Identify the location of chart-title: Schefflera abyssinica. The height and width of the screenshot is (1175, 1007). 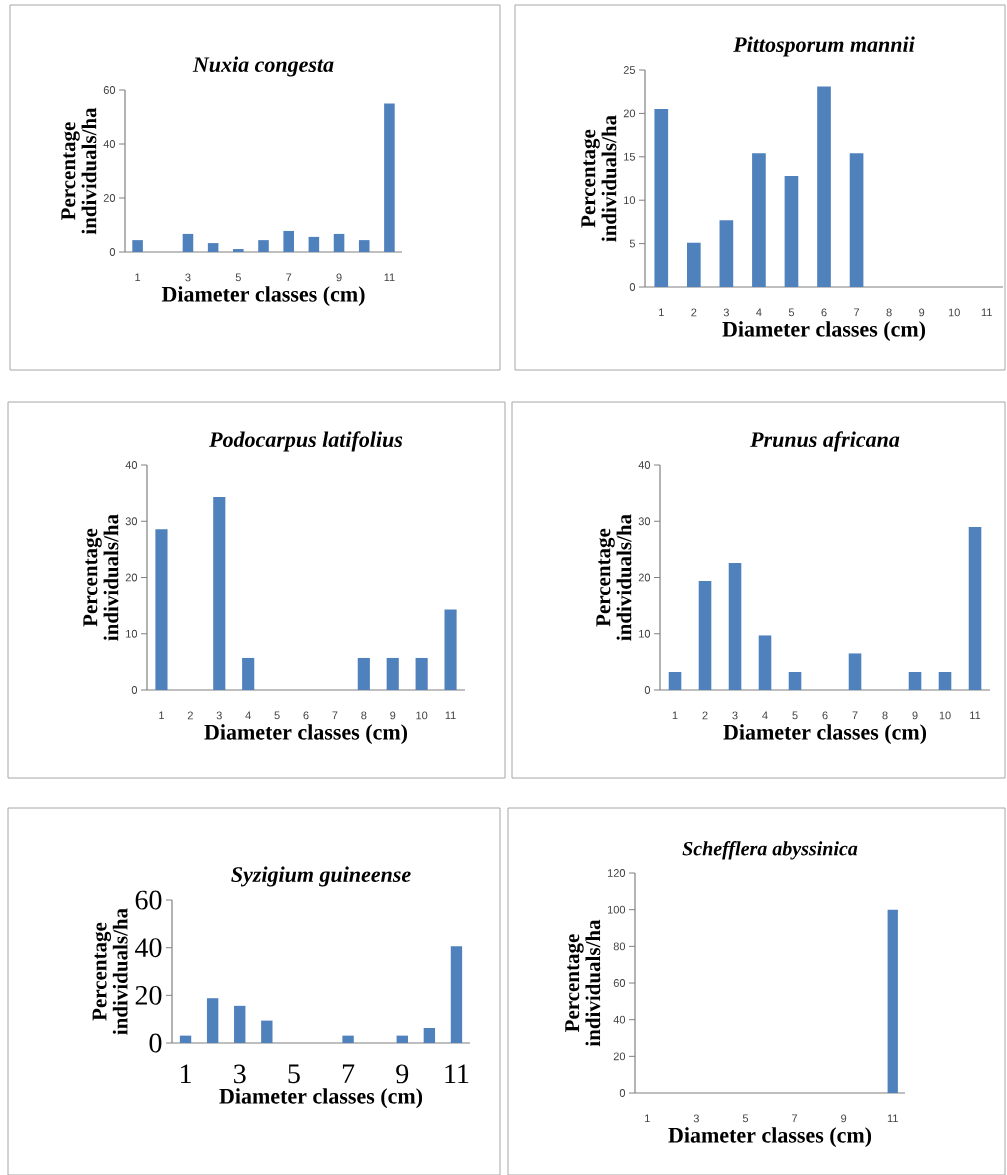
(770, 850).